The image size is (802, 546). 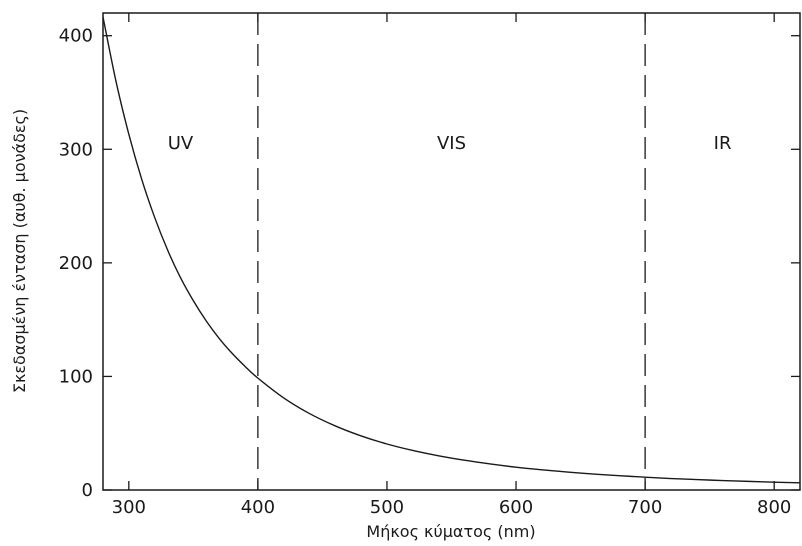 I want to click on y-tick-label: 300, so click(x=76, y=149).